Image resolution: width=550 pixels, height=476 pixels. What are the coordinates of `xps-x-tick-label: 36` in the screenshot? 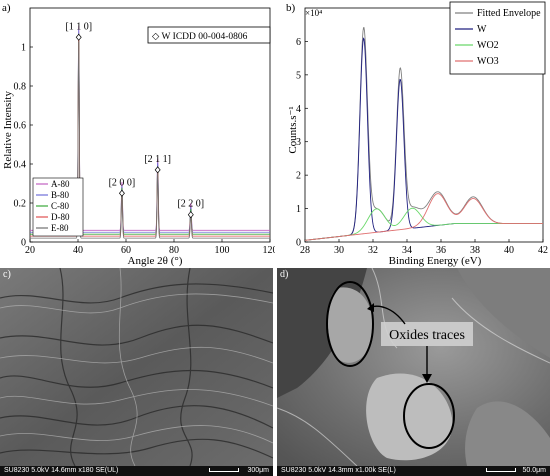 It's located at (441, 250).